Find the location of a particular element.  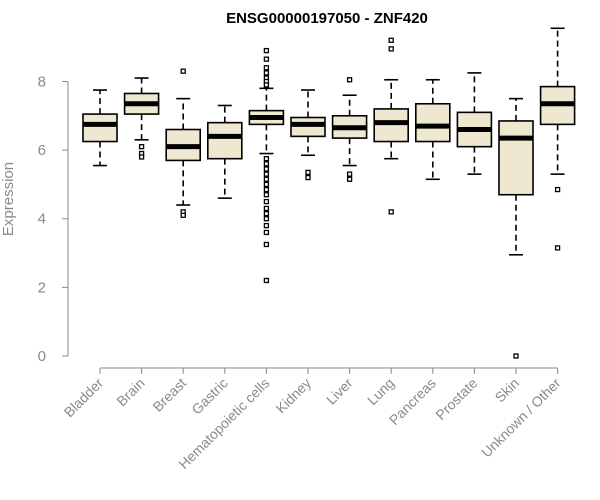

y-axis: 0 2 4 6 8 is located at coordinates (53, 219).